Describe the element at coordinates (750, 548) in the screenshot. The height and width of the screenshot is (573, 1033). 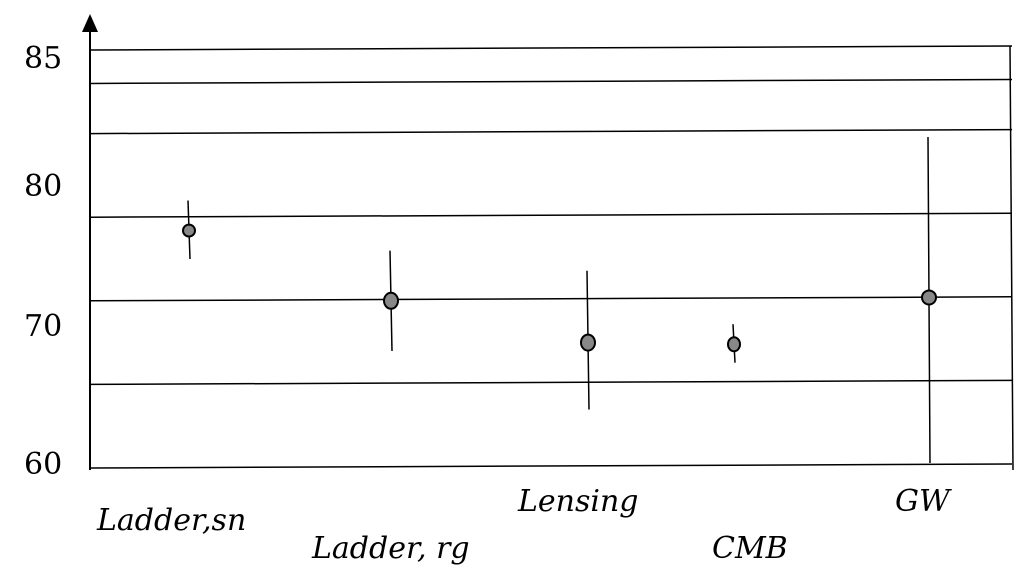
I see `category-label: CMB` at that location.